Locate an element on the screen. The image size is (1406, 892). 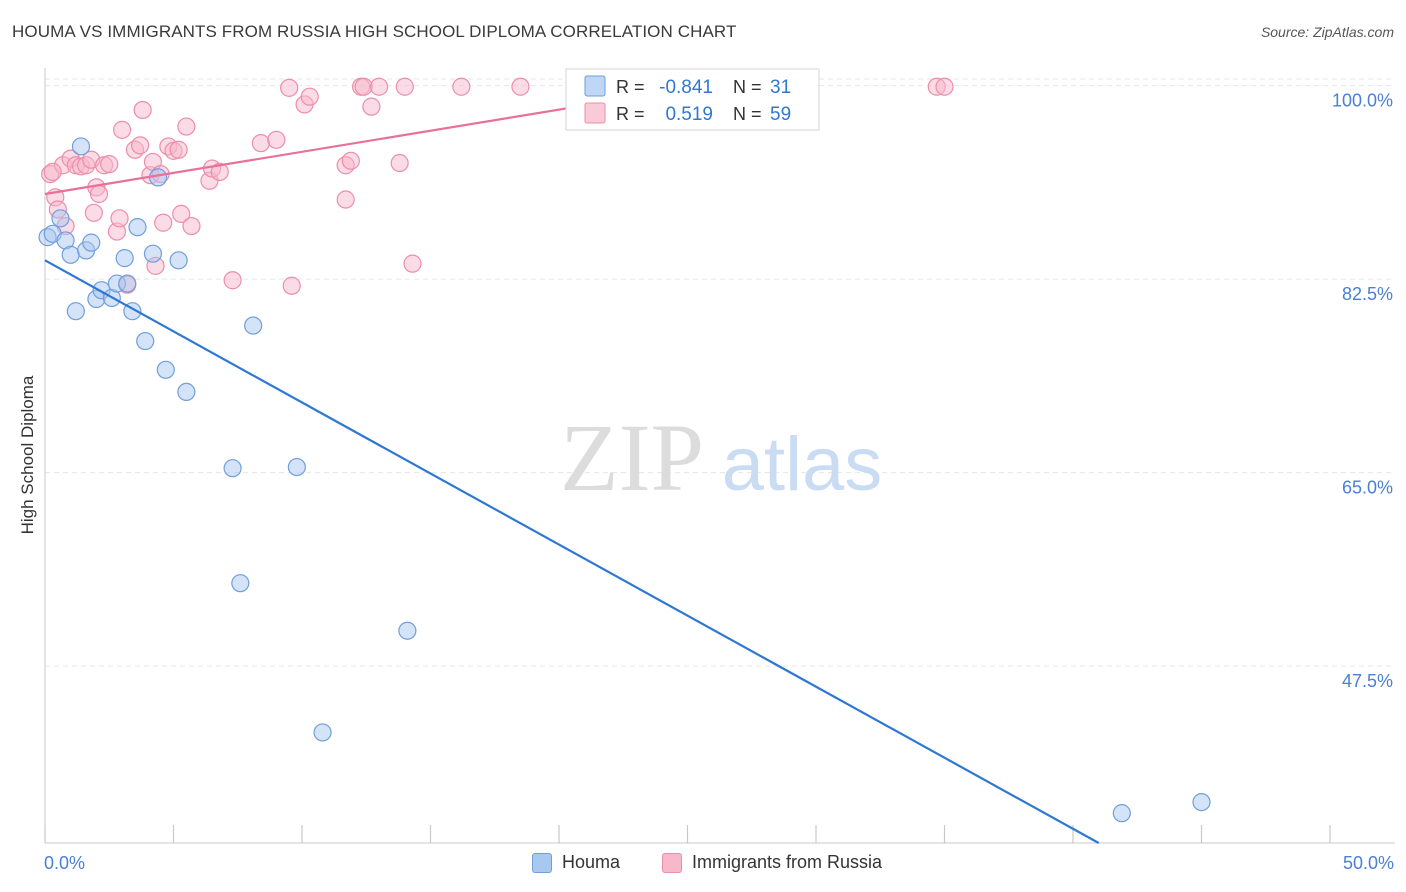
watermark-zip: ZIP is located at coordinates (632, 457).